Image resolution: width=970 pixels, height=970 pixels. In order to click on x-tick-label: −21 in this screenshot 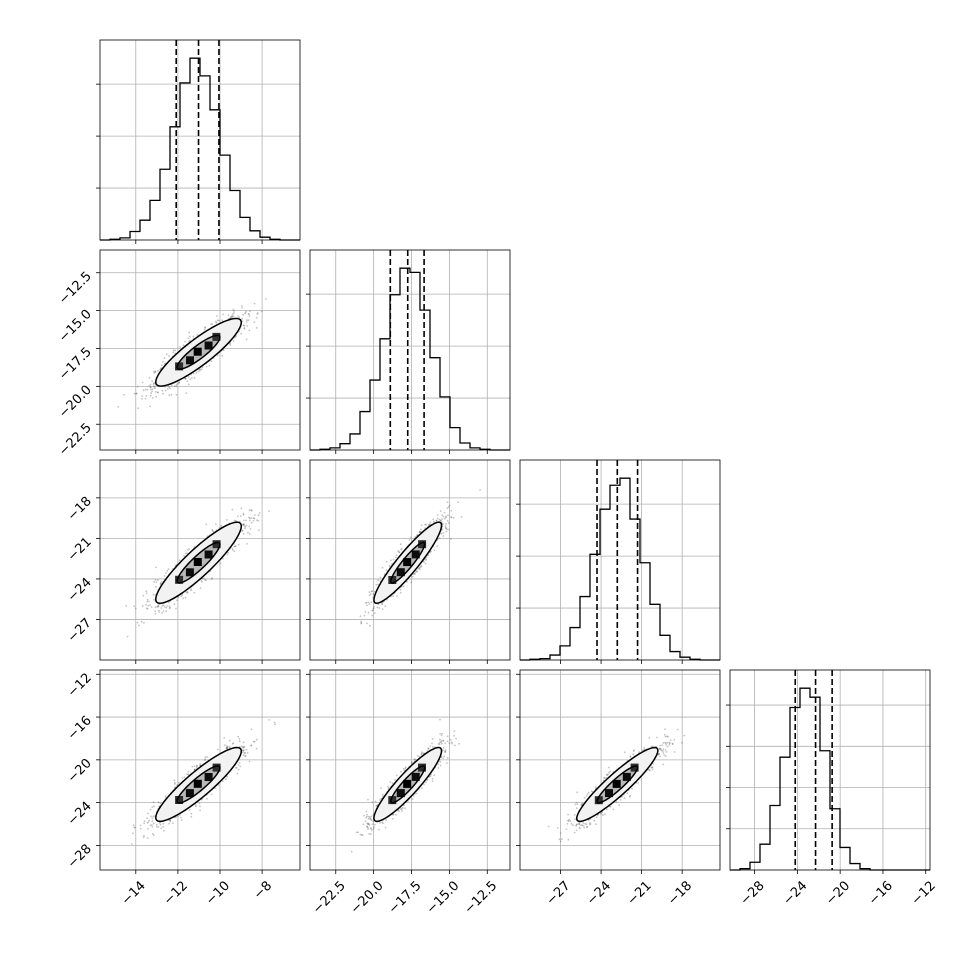, I will do `click(640, 893)`.